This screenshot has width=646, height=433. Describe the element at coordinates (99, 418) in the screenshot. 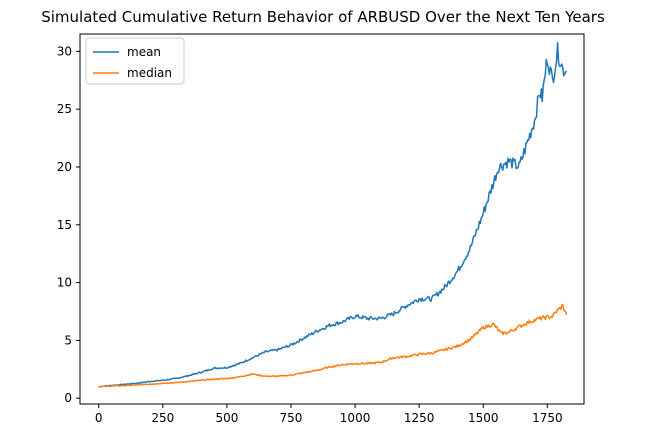

I see `x-tick-label: 0` at that location.